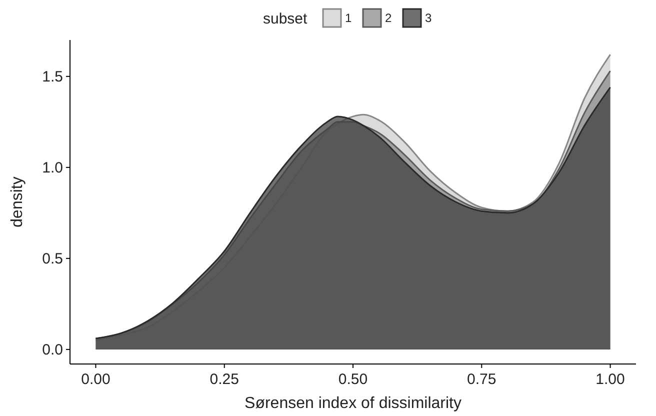 This screenshot has height=416, width=656. Describe the element at coordinates (17, 202) in the screenshot. I see `y-axis-title: density` at that location.